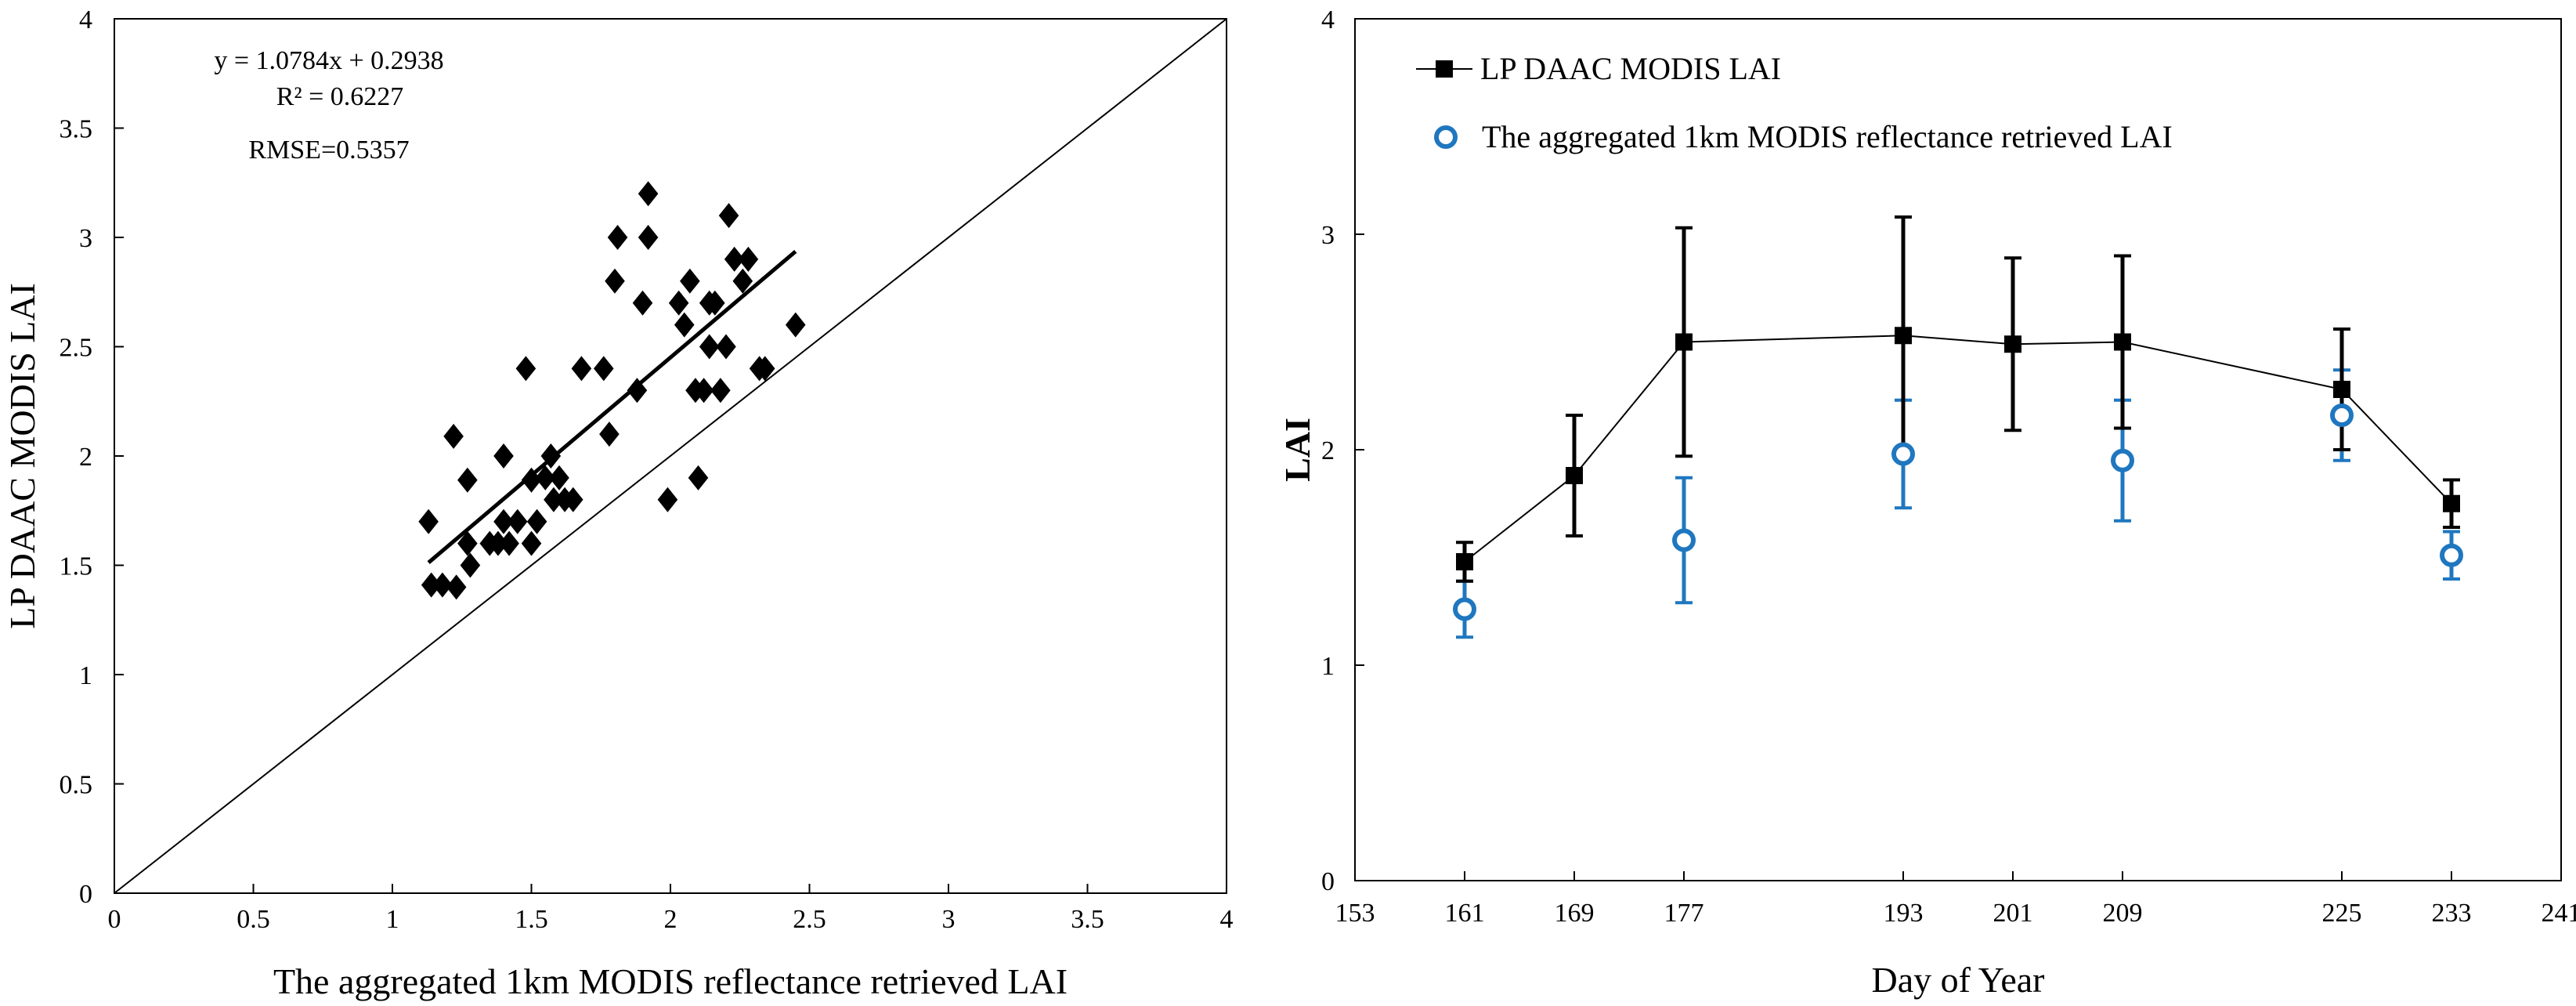 Image resolution: width=2576 pixels, height=1006 pixels. What do you see at coordinates (114, 920) in the screenshot?
I see `x-tick-label: 0` at bounding box center [114, 920].